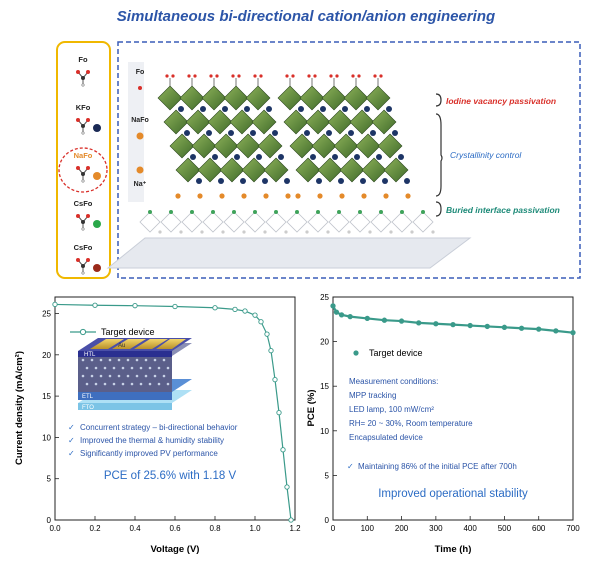 This screenshot has width=612, height=578. I want to click on side-label: NaFo, so click(140, 120).